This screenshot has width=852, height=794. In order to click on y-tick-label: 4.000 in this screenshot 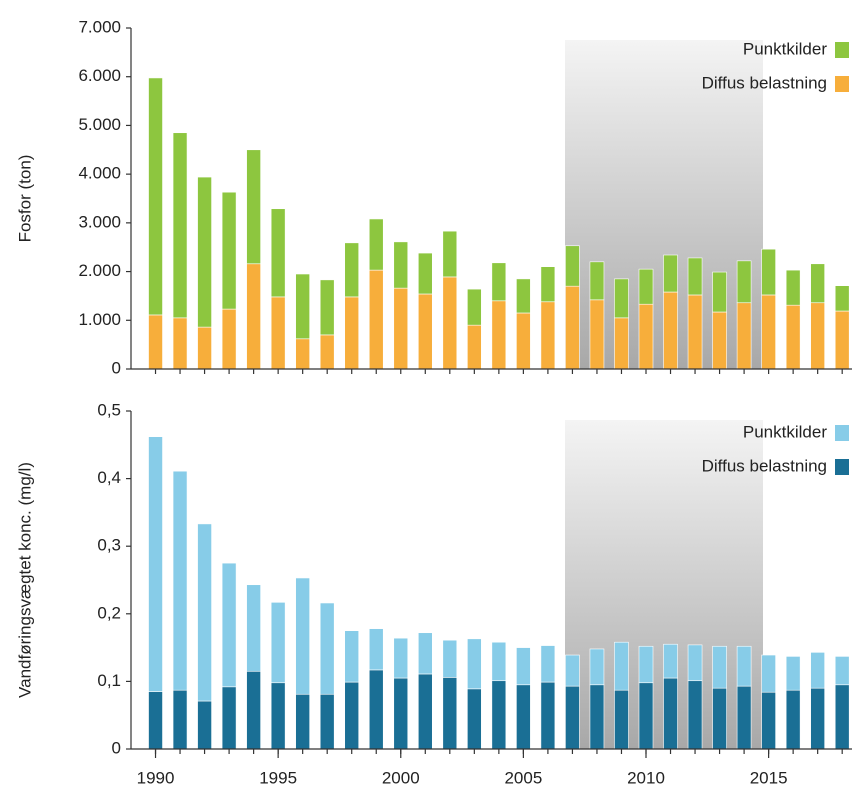, I will do `click(99, 173)`.